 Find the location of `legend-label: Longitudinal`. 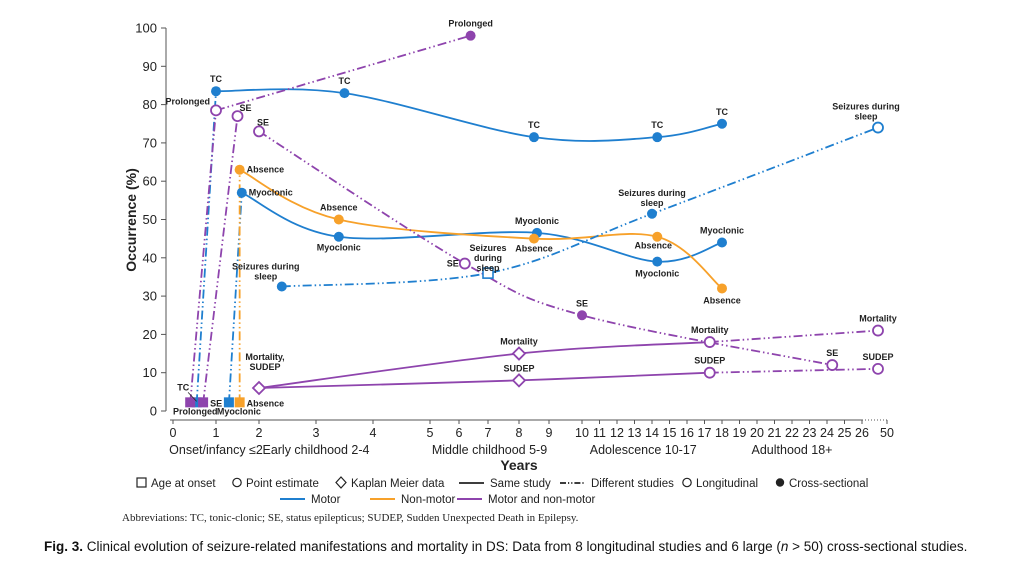

legend-label: Longitudinal is located at coordinates (727, 484).